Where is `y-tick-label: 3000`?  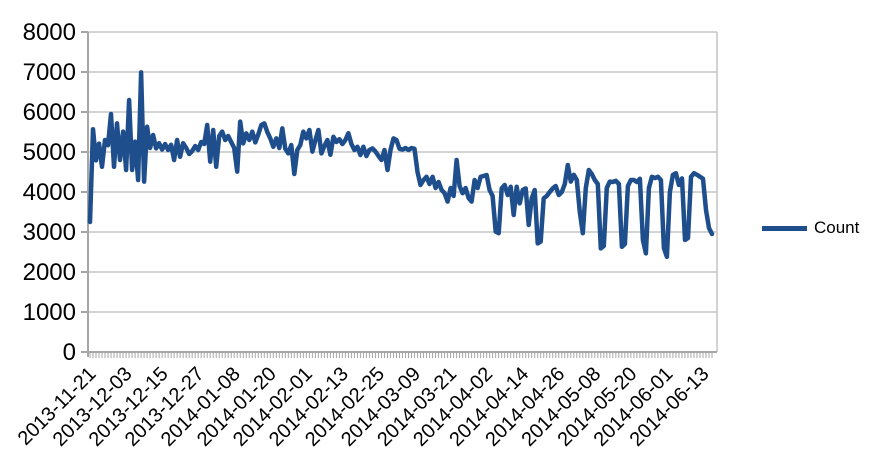 y-tick-label: 3000 is located at coordinates (49, 232).